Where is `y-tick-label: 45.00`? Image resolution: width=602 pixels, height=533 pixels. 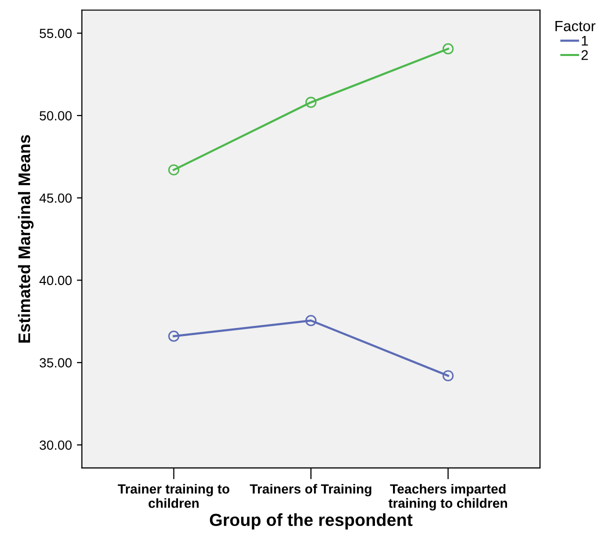 y-tick-label: 45.00 is located at coordinates (55, 198).